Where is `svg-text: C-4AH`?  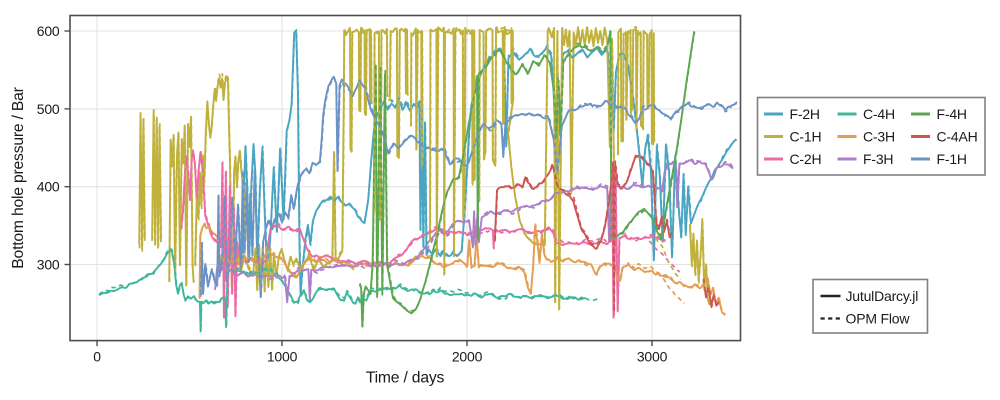 svg-text: C-4AH is located at coordinates (957, 137).